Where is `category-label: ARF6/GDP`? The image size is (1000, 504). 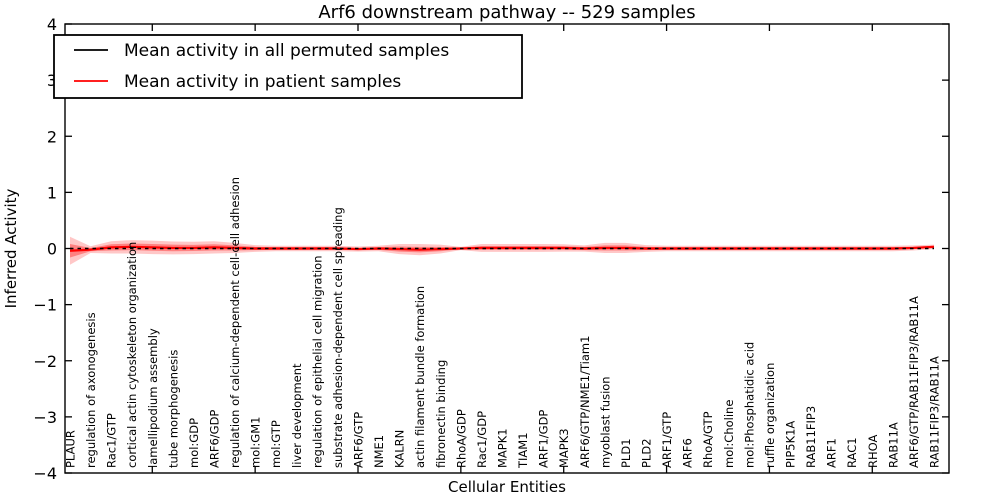 category-label: ARF6/GDP is located at coordinates (215, 439).